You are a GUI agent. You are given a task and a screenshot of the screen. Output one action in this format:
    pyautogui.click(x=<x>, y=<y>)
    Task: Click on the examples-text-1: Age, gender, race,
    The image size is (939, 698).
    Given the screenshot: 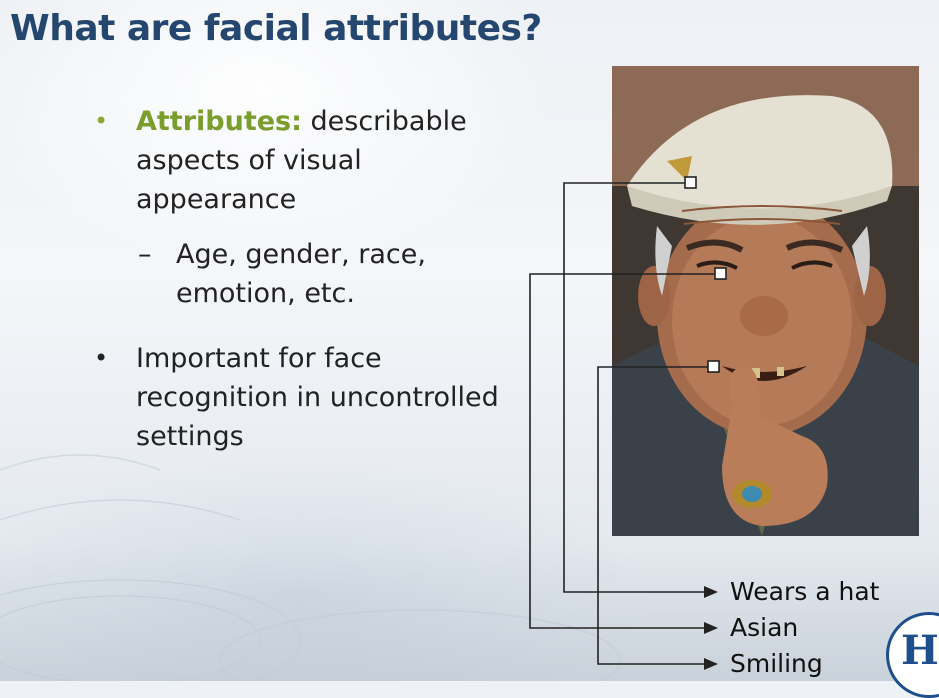 What is the action you would take?
    pyautogui.click(x=301, y=254)
    